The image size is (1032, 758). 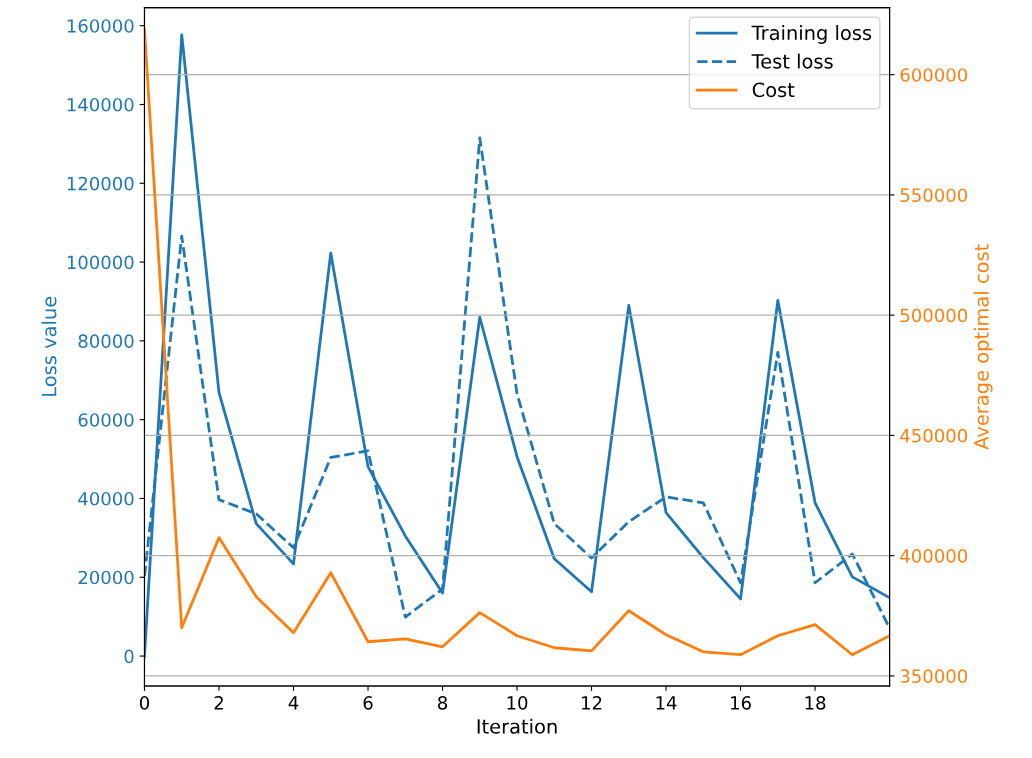 What do you see at coordinates (100, 26) in the screenshot?
I see `y-tick-label: 160000` at bounding box center [100, 26].